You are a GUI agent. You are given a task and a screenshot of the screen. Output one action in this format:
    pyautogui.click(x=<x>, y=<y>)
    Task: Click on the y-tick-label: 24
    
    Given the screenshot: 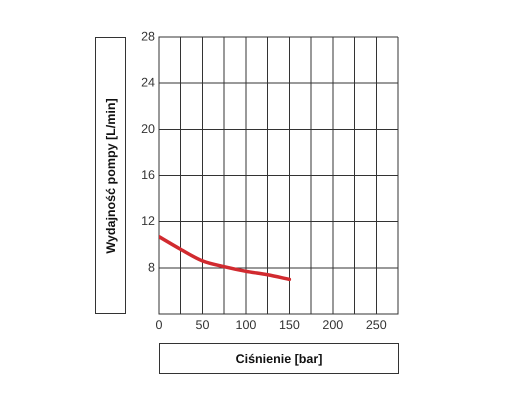 What is the action you would take?
    pyautogui.click(x=148, y=83)
    